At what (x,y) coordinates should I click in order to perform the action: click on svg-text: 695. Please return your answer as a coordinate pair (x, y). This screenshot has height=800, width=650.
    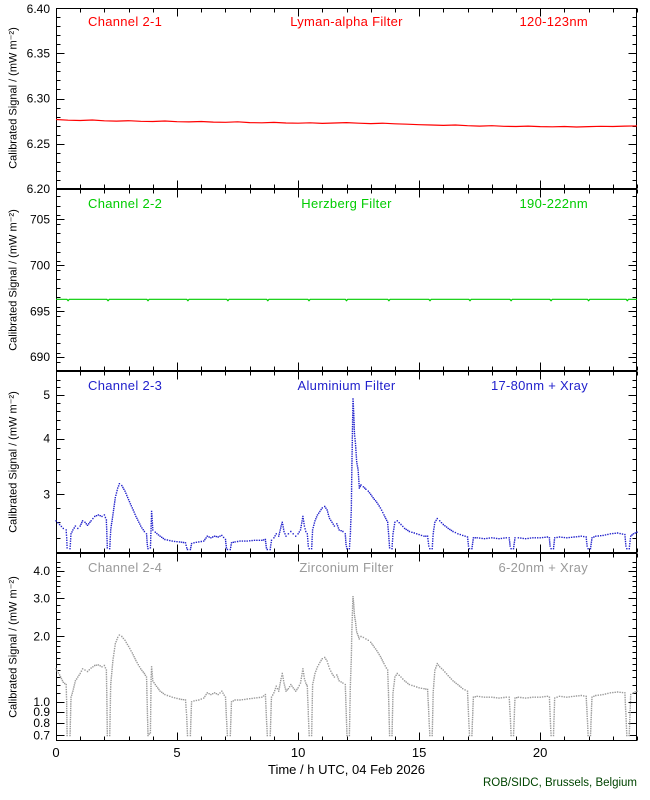
    Looking at the image, I should click on (40, 311).